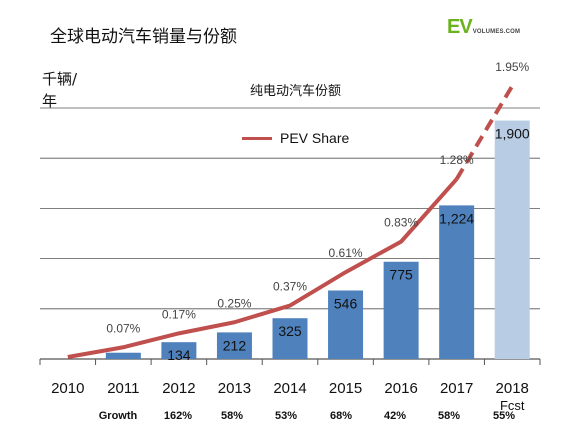 The image size is (568, 445). Describe the element at coordinates (496, 32) in the screenshot. I see `logo-domain-text: VOLUMES.COM` at that location.